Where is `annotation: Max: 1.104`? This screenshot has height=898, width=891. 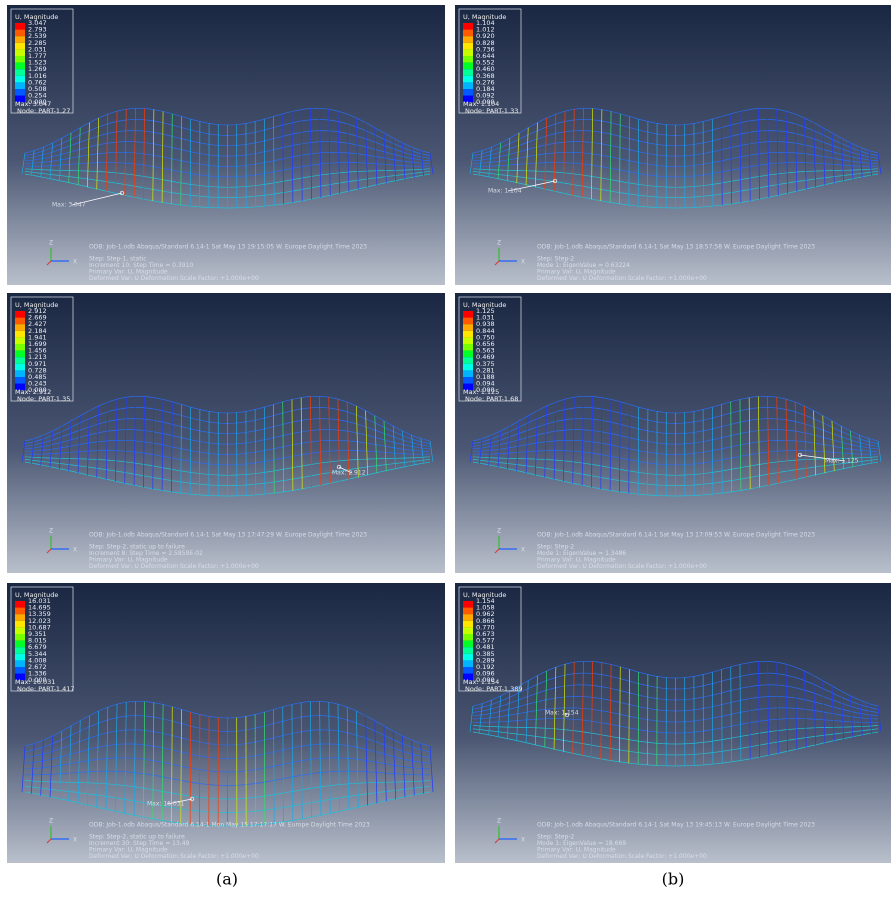
annotation: Max: 1.104 is located at coordinates (505, 191).